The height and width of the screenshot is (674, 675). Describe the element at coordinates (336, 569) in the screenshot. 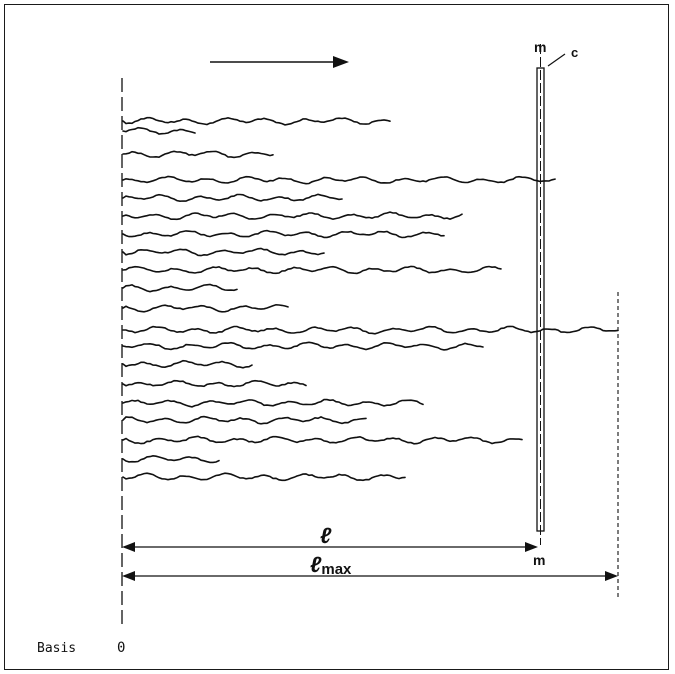

I see `label-lmax-sub: max` at that location.